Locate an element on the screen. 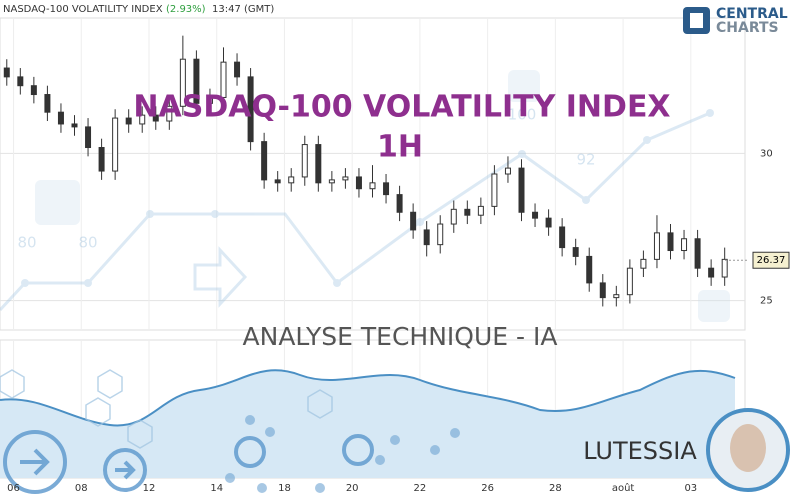 The width and height of the screenshot is (800, 500). x-tick-label: 08 is located at coordinates (81, 488).